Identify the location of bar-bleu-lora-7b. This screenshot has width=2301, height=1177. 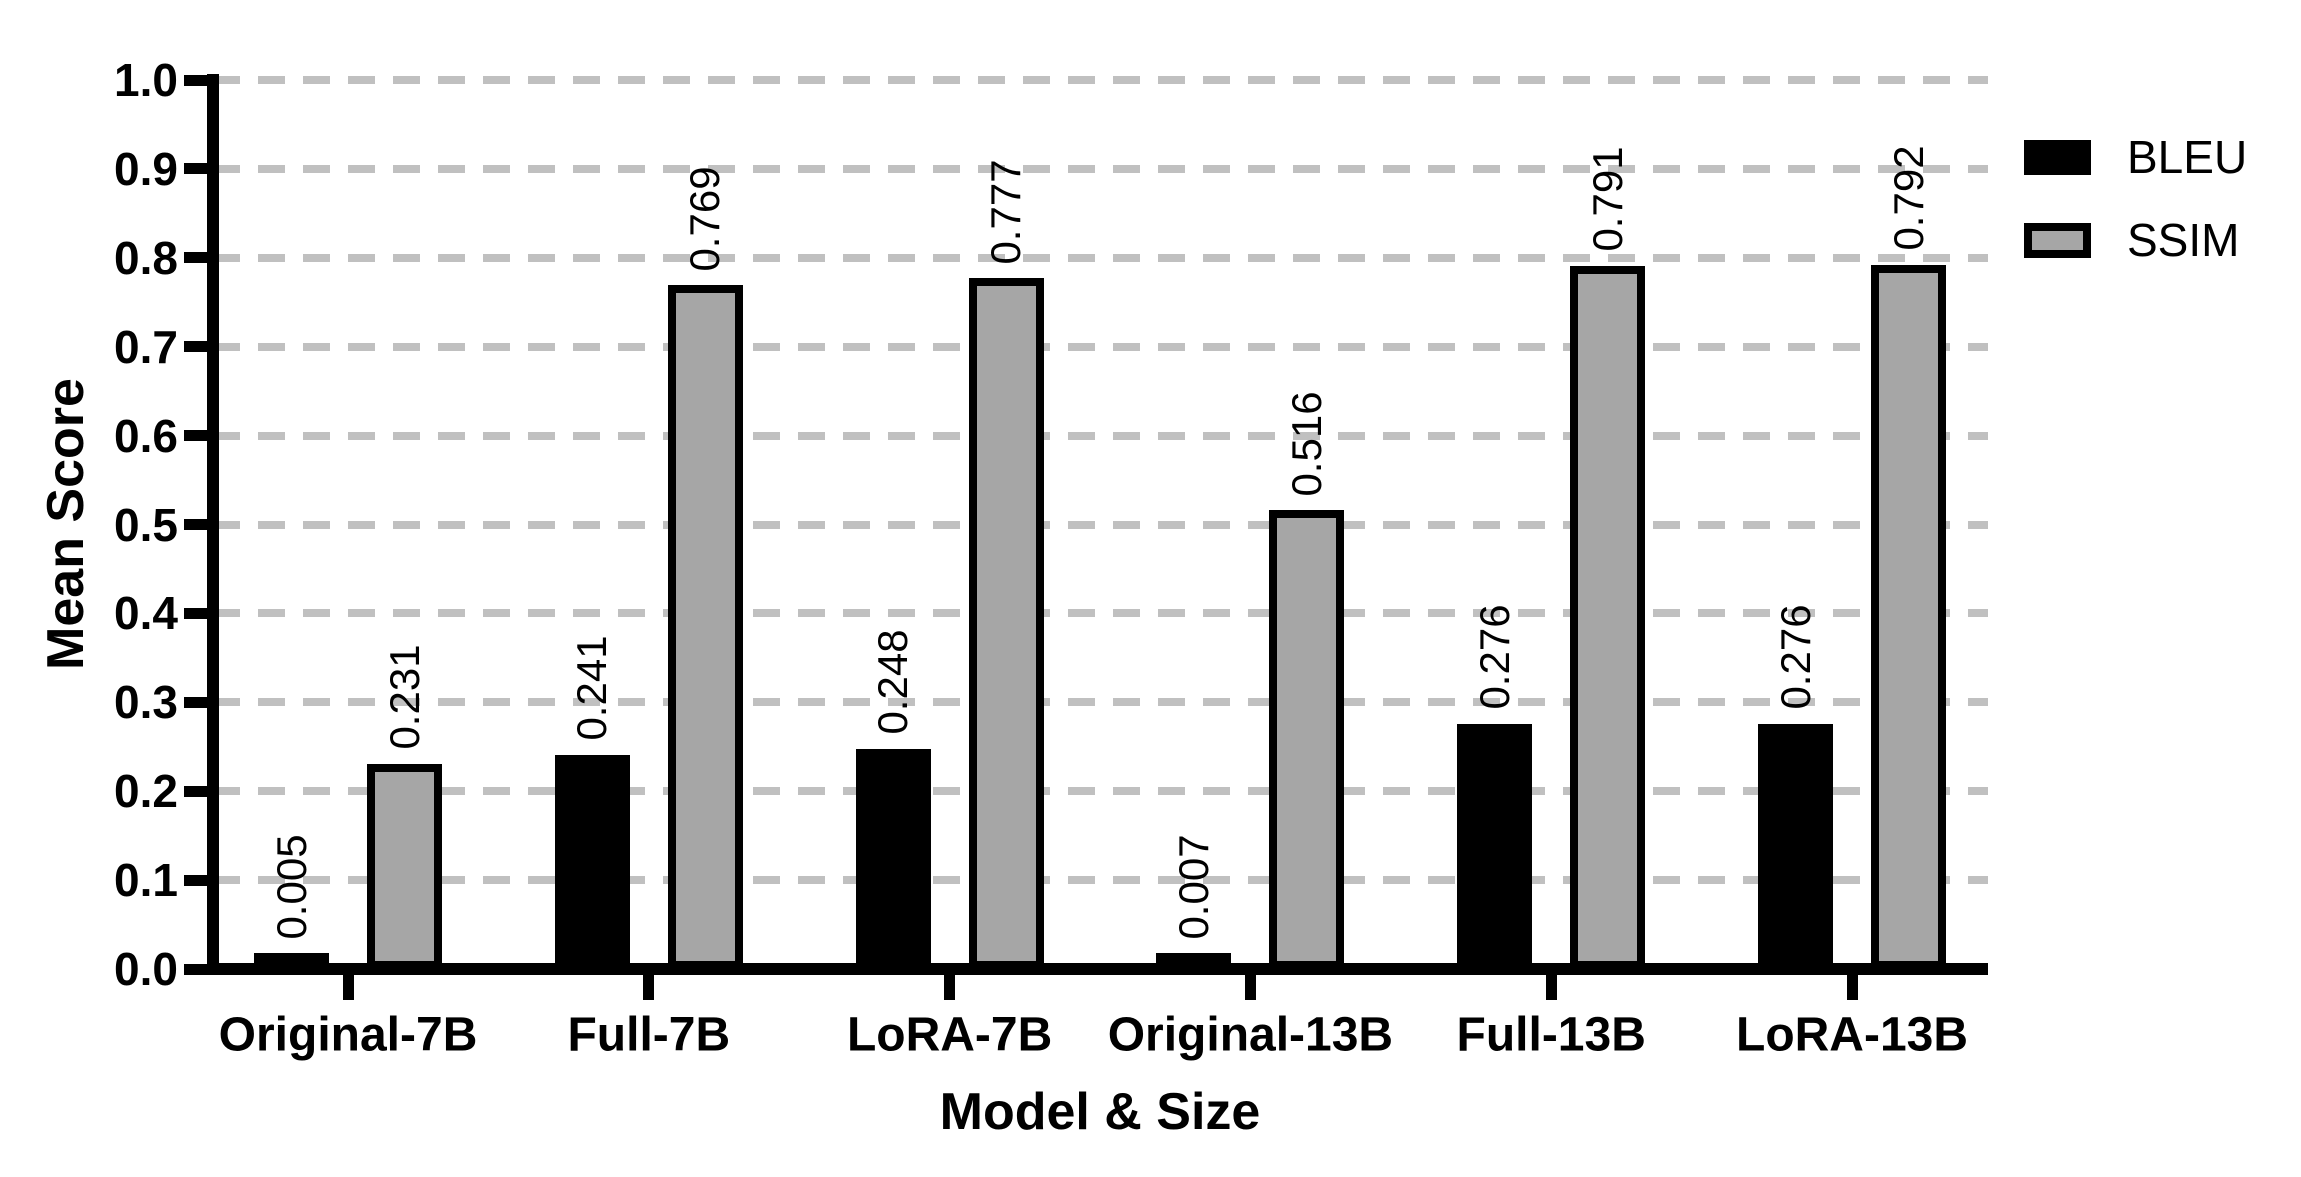
(893, 858).